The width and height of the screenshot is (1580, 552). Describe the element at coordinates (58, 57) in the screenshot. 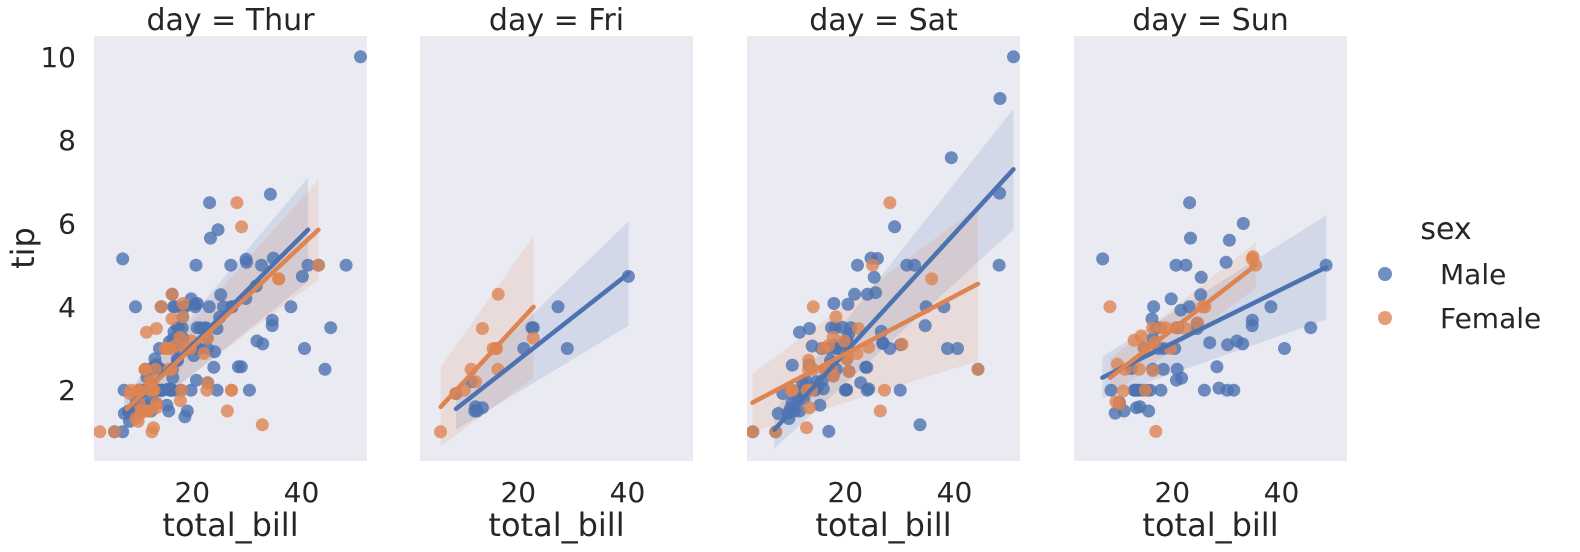

I see `y-tick-label: 10` at that location.